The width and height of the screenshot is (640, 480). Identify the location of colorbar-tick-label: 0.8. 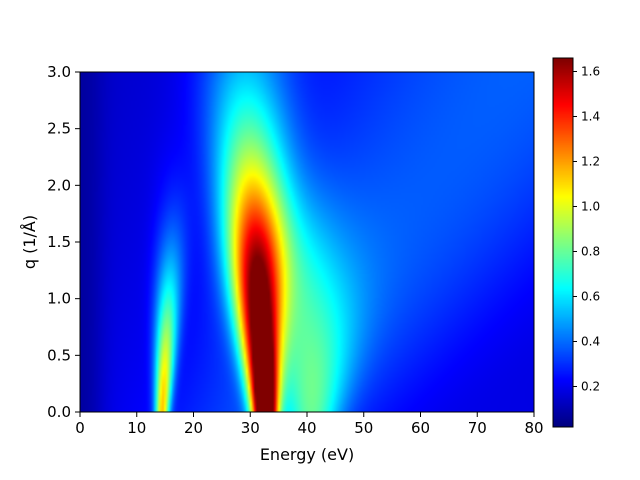
(590, 252).